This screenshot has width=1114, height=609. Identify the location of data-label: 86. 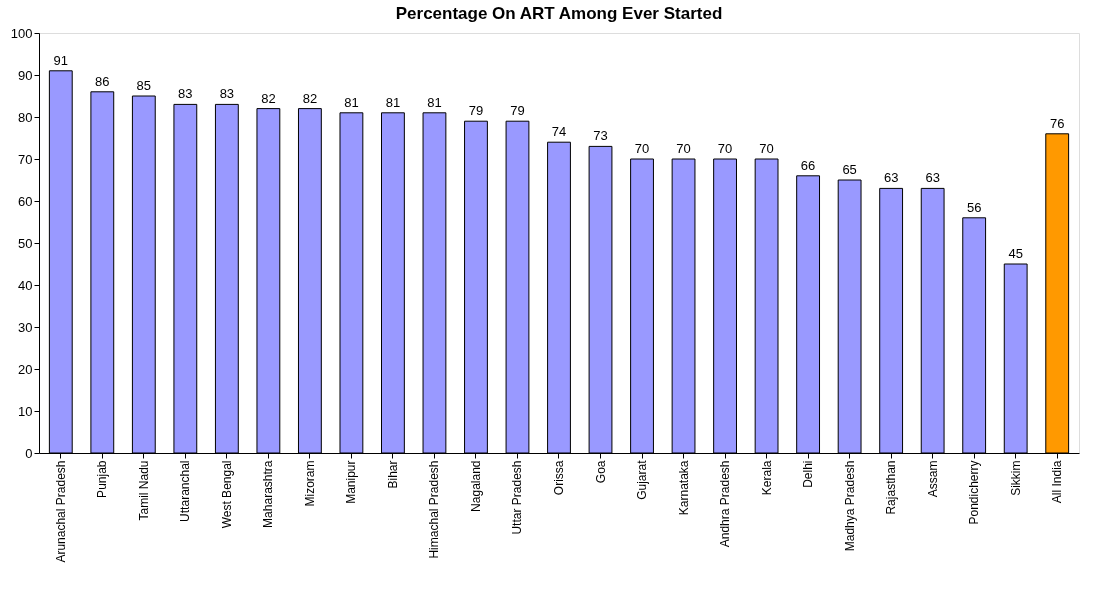
(102, 81).